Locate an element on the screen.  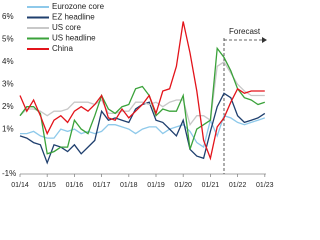
legend-label: EZ headline is located at coordinates (73, 17).